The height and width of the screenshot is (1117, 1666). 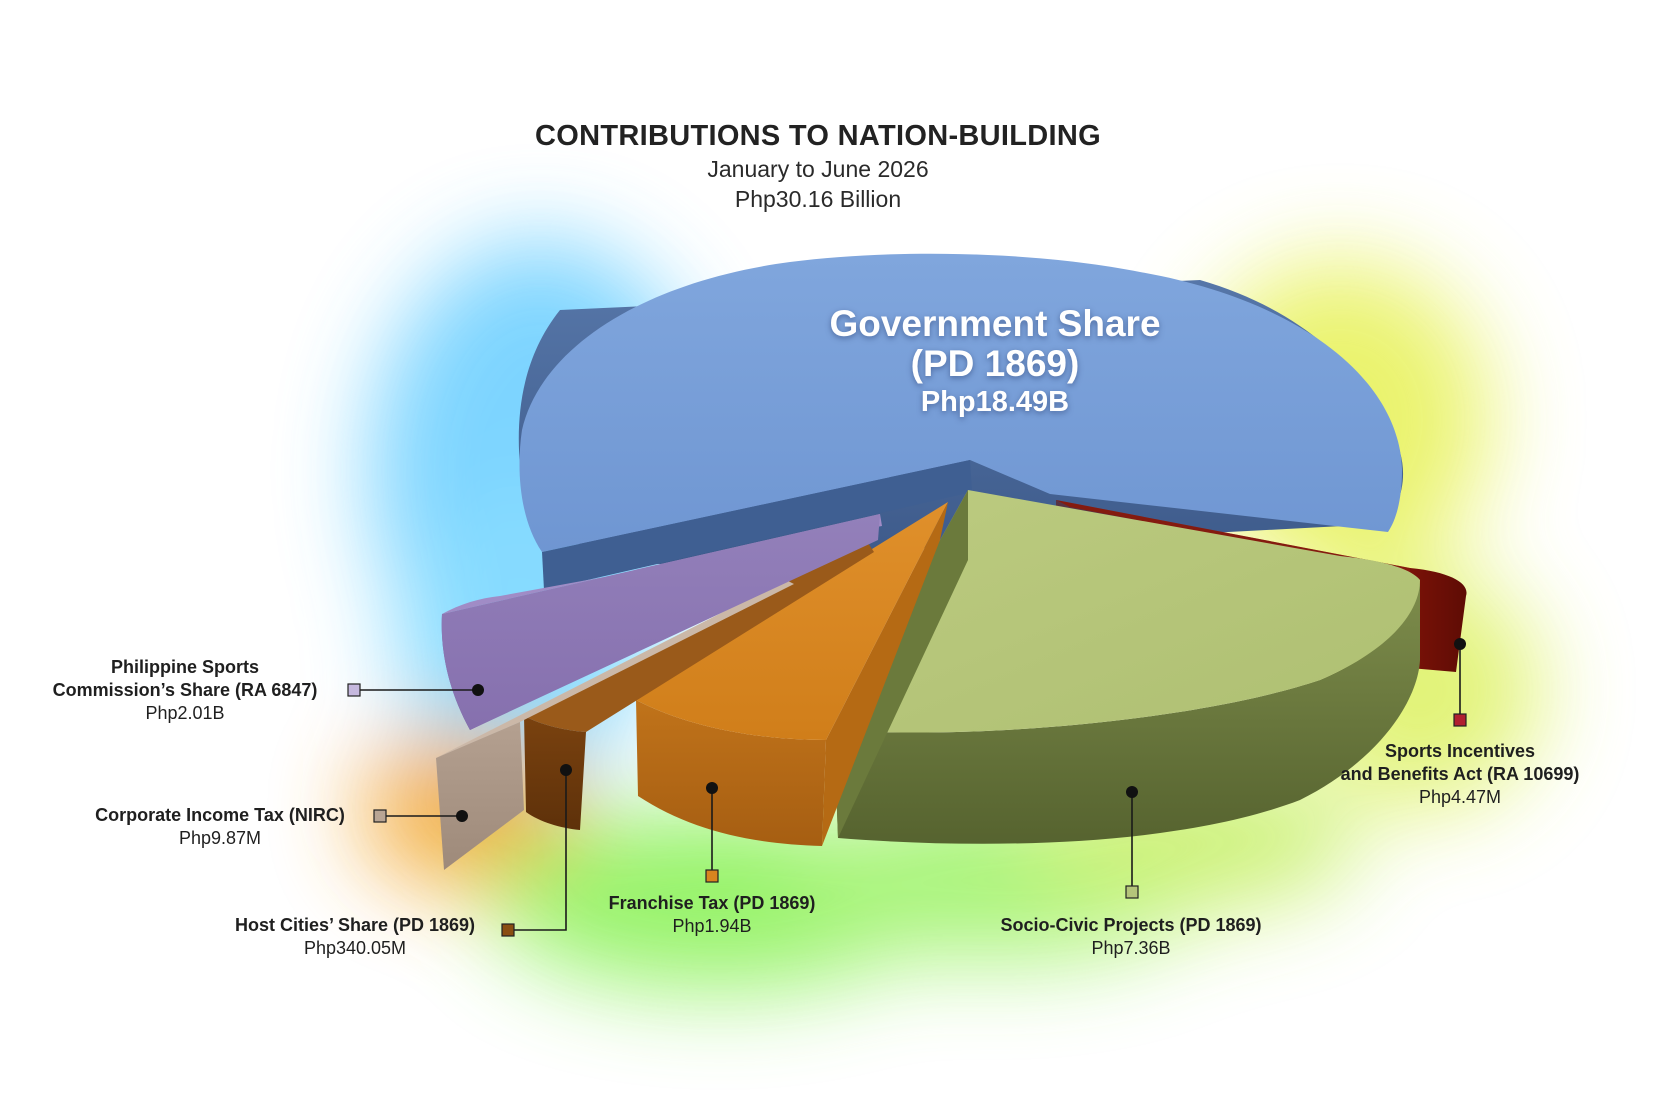 I want to click on slice-host-cities, so click(x=699, y=685).